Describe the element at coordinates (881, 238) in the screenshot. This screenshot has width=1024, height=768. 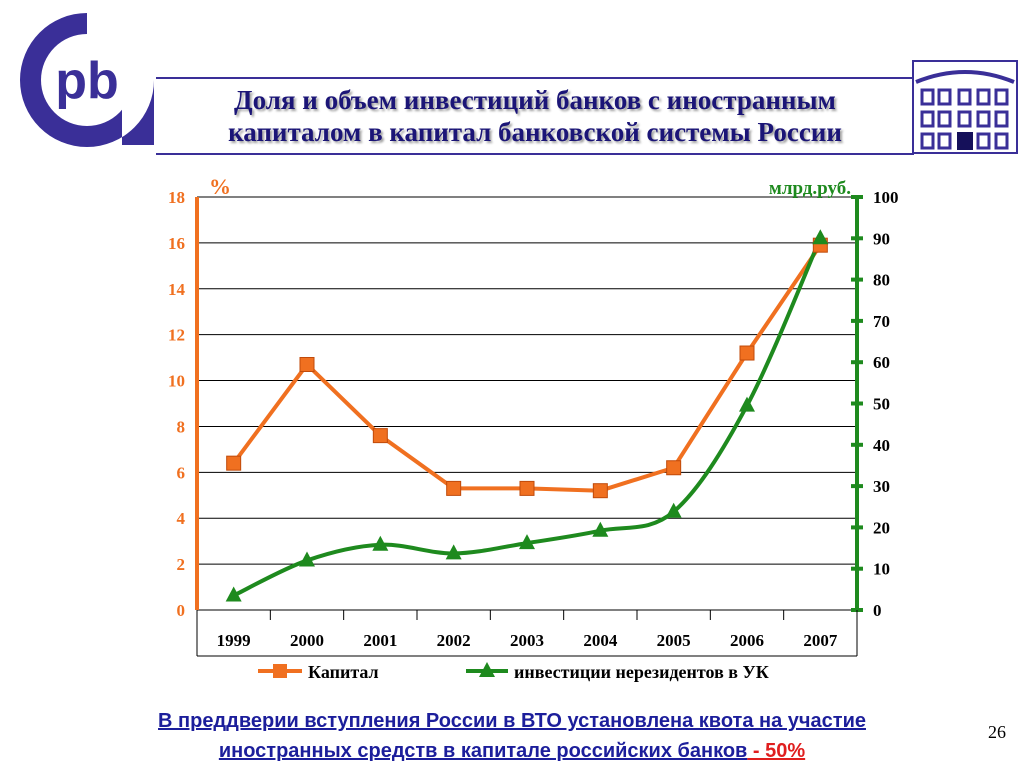
I see `right-tick-label: 90` at that location.